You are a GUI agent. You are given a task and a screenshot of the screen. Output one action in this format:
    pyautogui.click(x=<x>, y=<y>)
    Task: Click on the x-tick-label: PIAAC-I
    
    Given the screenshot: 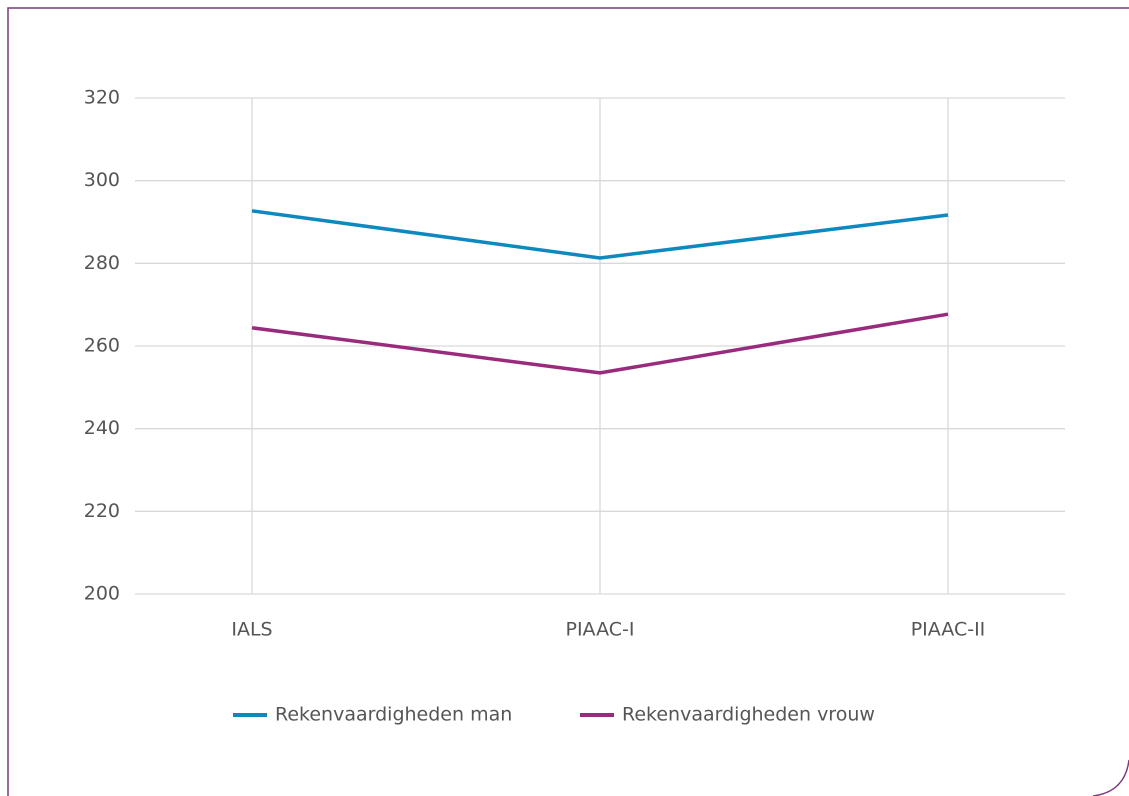 What is the action you would take?
    pyautogui.click(x=600, y=630)
    